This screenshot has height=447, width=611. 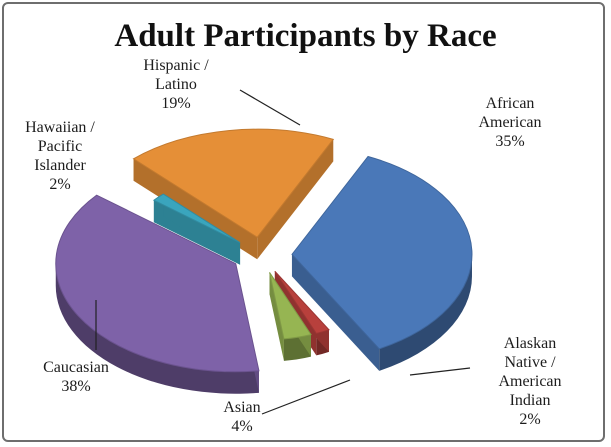 I want to click on pct-label: 19%, so click(x=175, y=103).